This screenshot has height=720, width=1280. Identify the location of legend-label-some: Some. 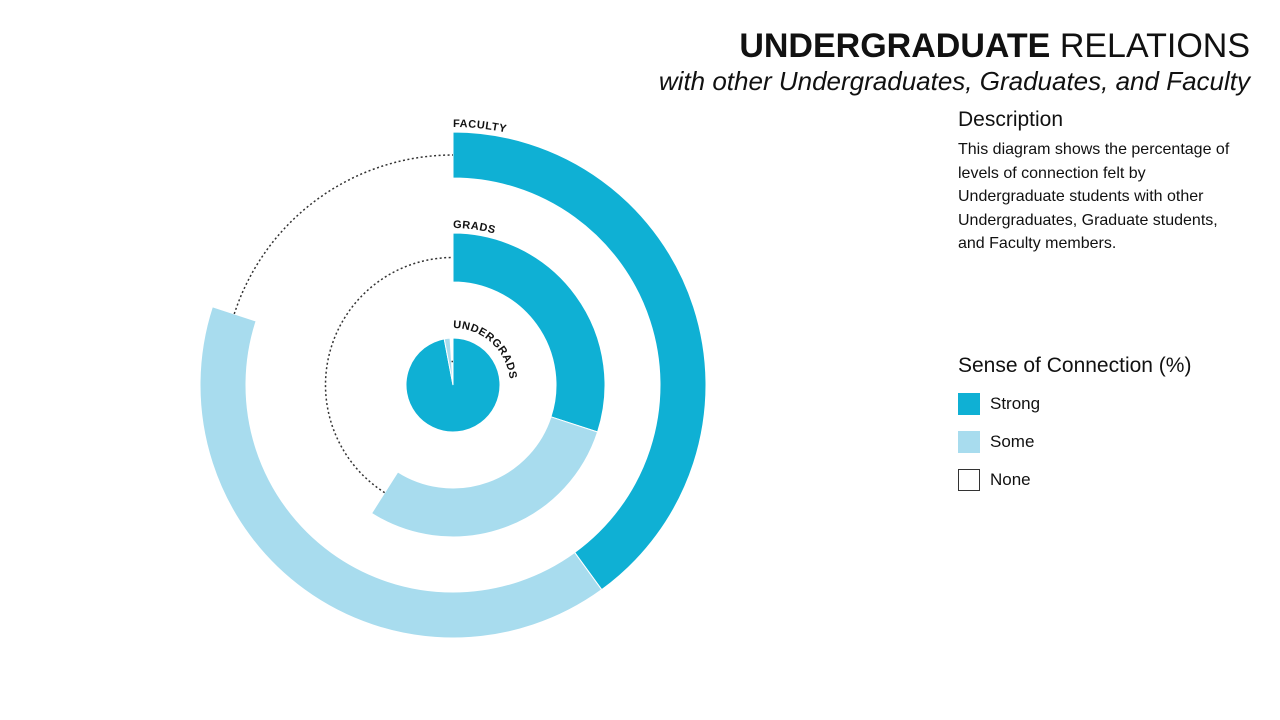
(1012, 441).